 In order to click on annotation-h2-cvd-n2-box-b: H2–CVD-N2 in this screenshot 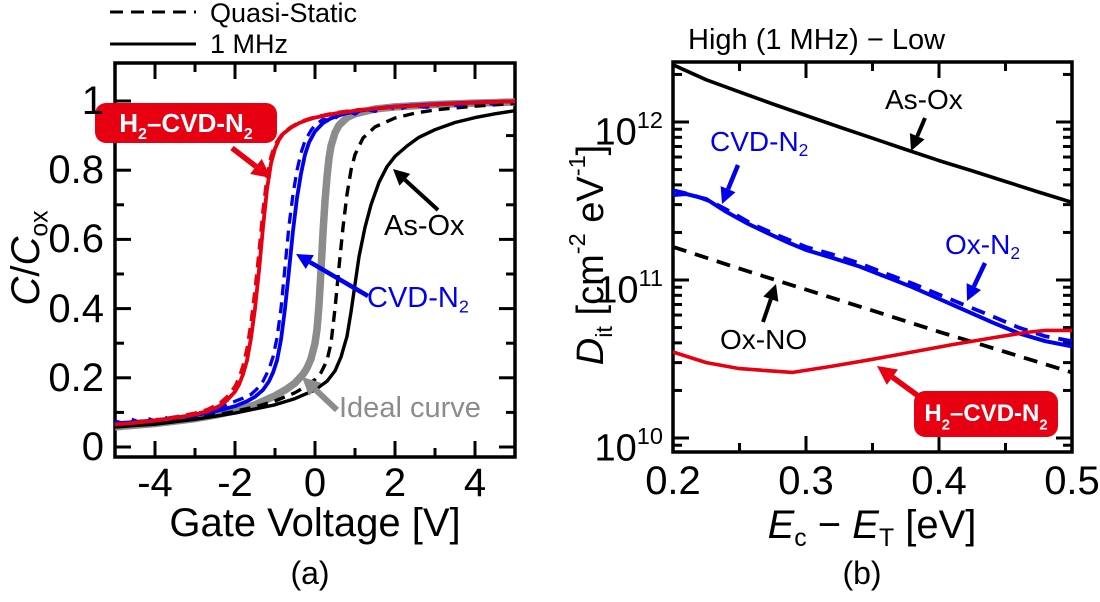, I will do `click(986, 414)`.